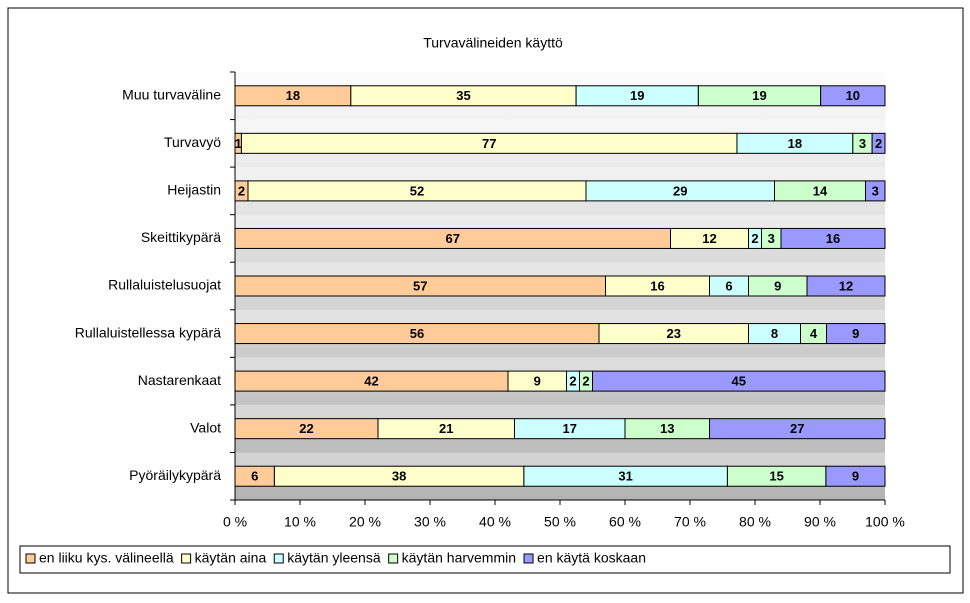  What do you see at coordinates (680, 190) in the screenshot?
I see `value-label: 29` at bounding box center [680, 190].